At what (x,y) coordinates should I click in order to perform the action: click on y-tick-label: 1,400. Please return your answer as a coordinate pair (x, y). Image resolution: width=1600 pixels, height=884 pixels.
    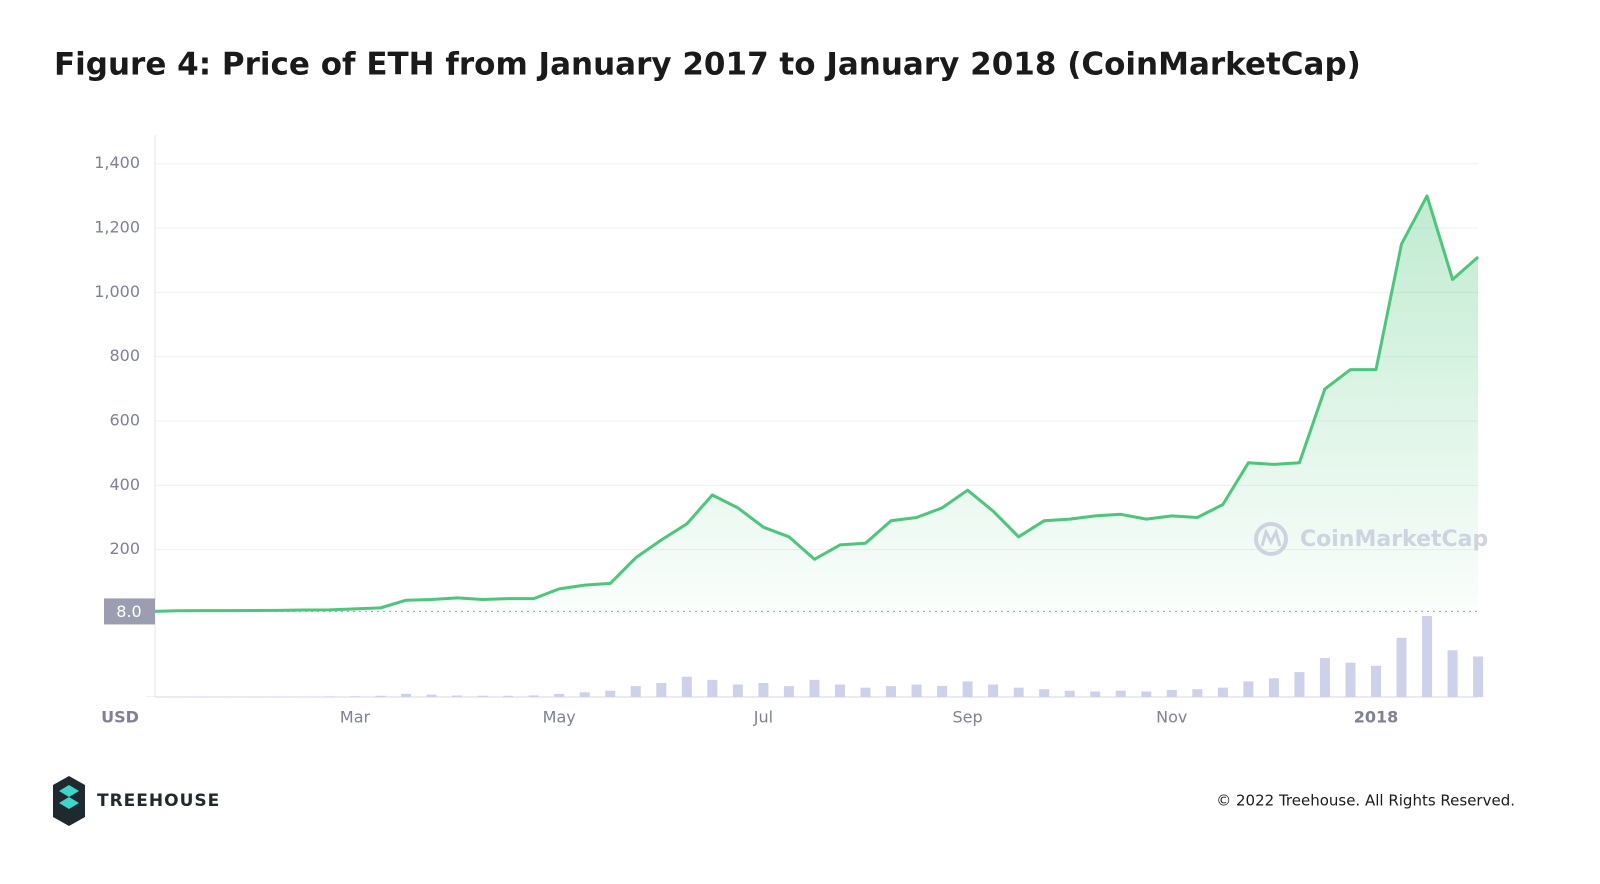
    Looking at the image, I should click on (117, 162).